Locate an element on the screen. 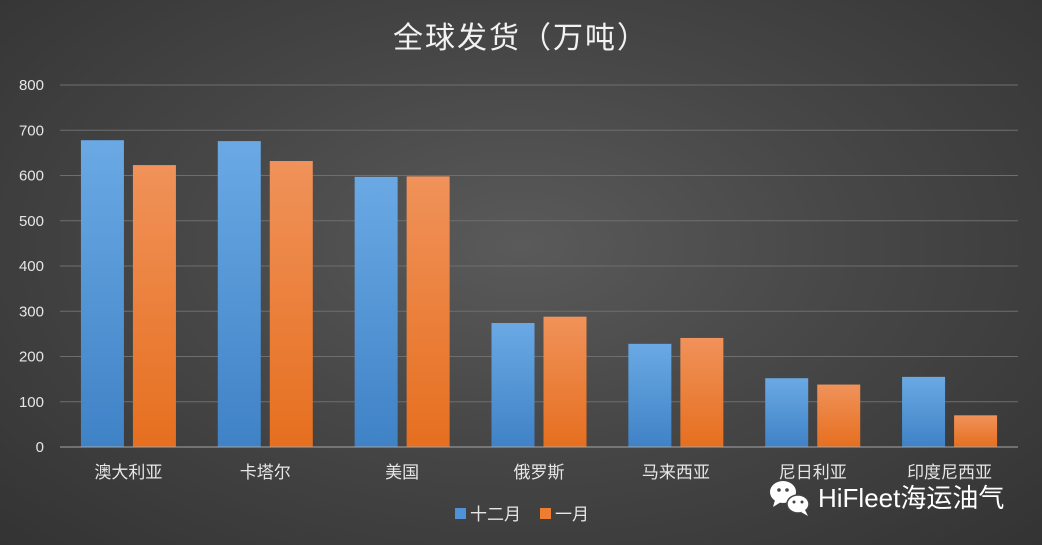 Image resolution: width=1042 pixels, height=545 pixels. legend-label: 一月 is located at coordinates (572, 515).